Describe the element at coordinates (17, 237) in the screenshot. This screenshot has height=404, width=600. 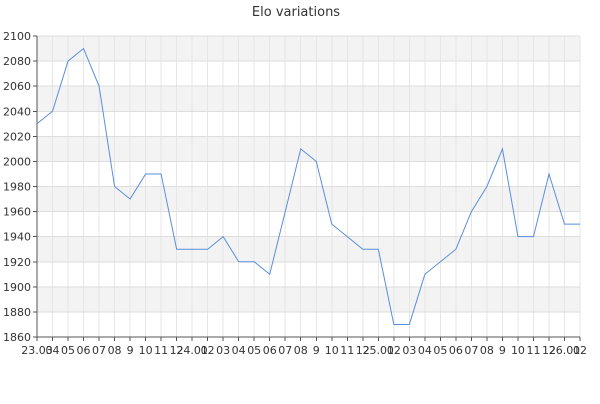
I see `y-tick-label: 1940` at that location.